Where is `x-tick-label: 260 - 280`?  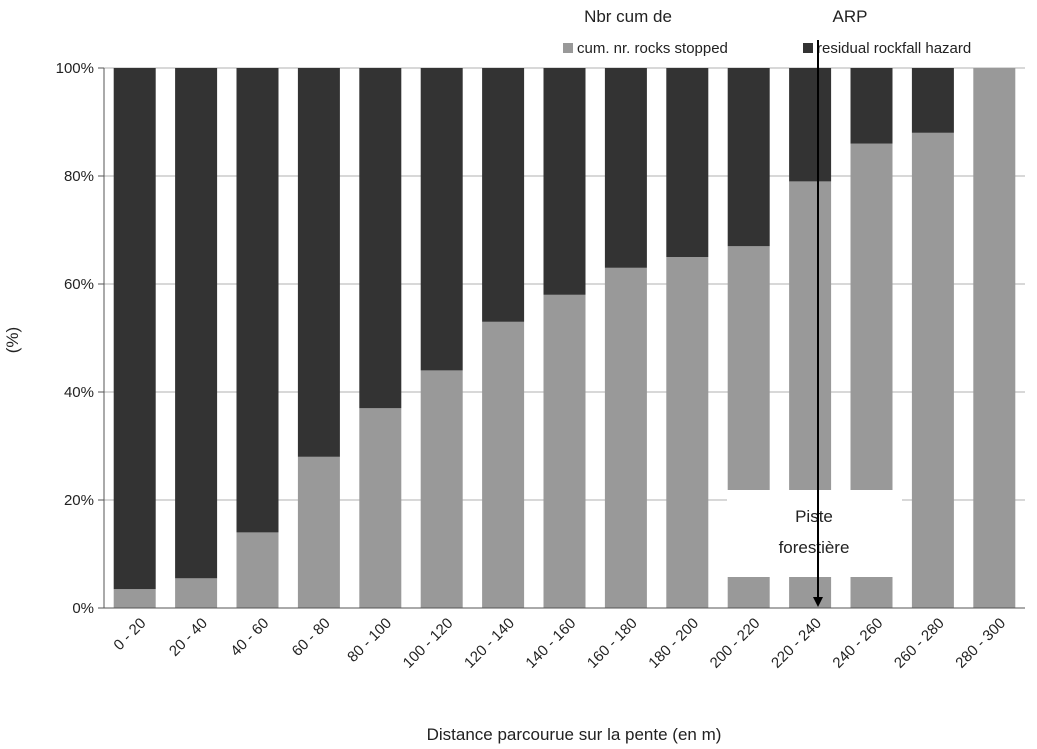 x-tick-label: 260 - 280 is located at coordinates (919, 643).